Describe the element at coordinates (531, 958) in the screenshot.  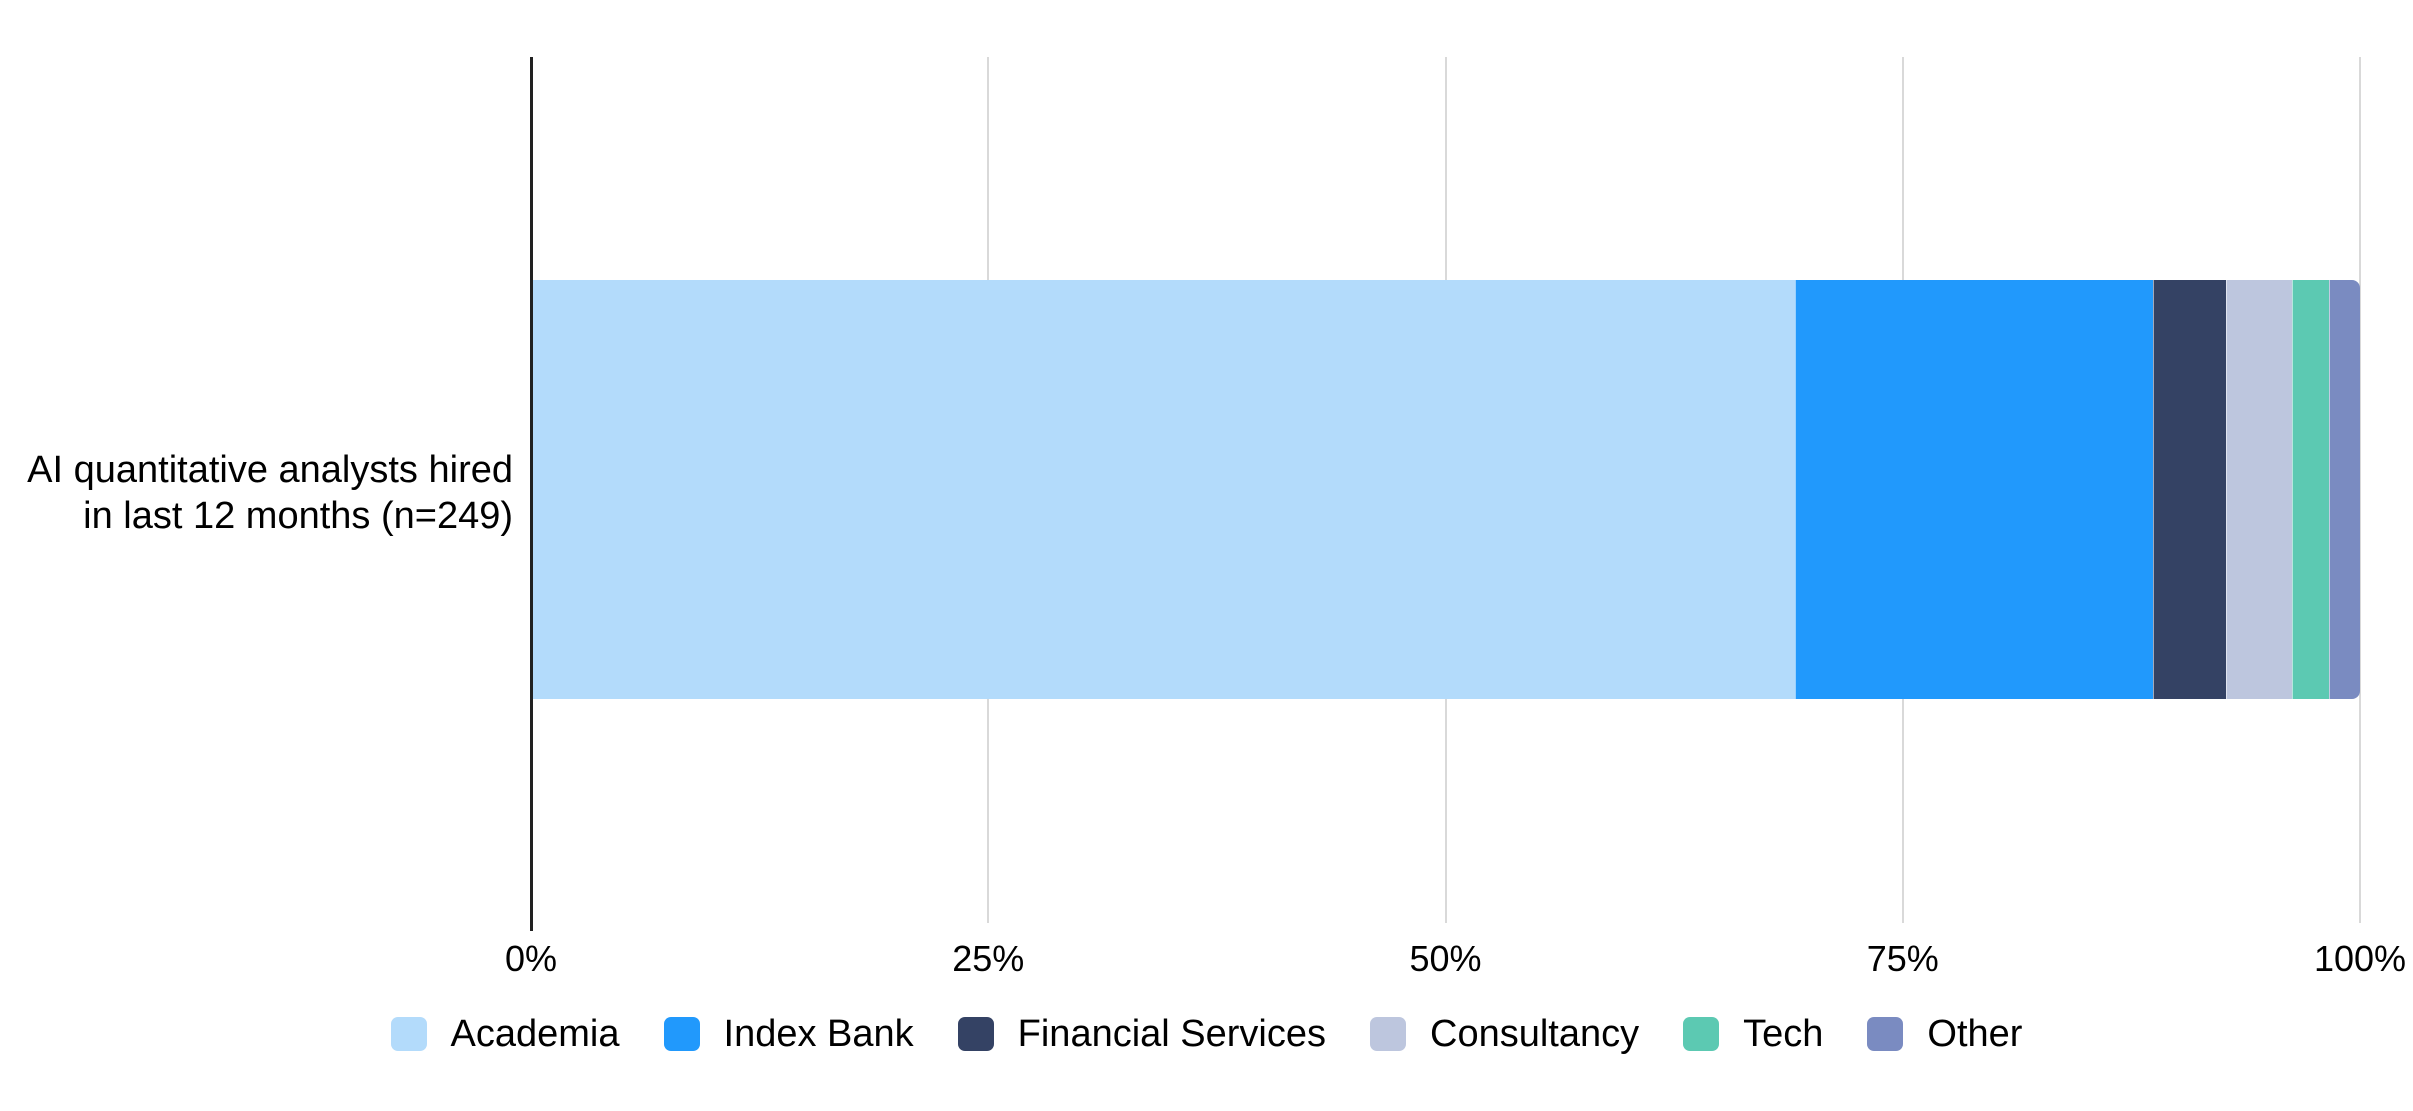
I see `x-tick-0: 0%` at that location.